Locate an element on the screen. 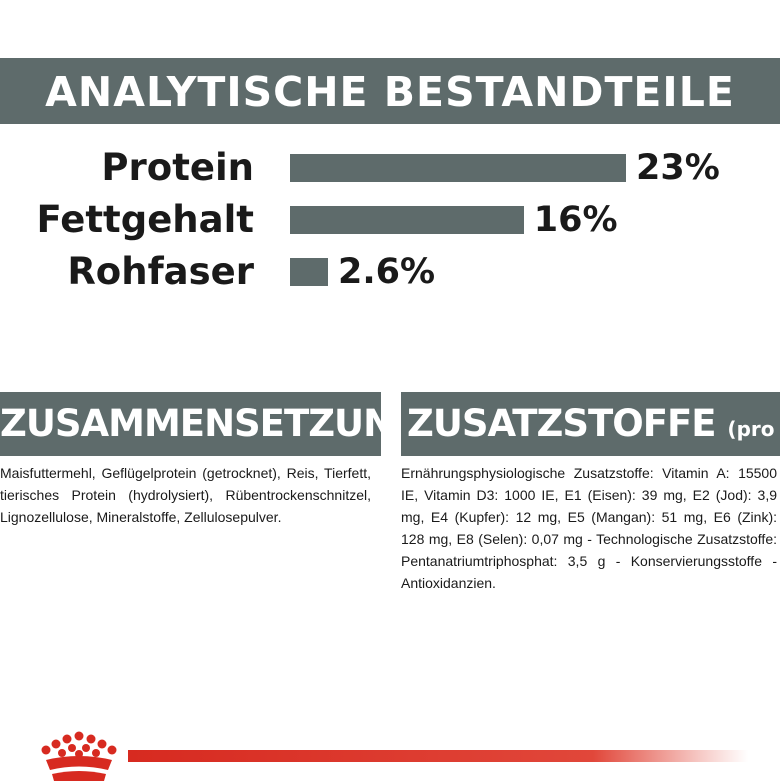  crown-icon is located at coordinates (79, 756).